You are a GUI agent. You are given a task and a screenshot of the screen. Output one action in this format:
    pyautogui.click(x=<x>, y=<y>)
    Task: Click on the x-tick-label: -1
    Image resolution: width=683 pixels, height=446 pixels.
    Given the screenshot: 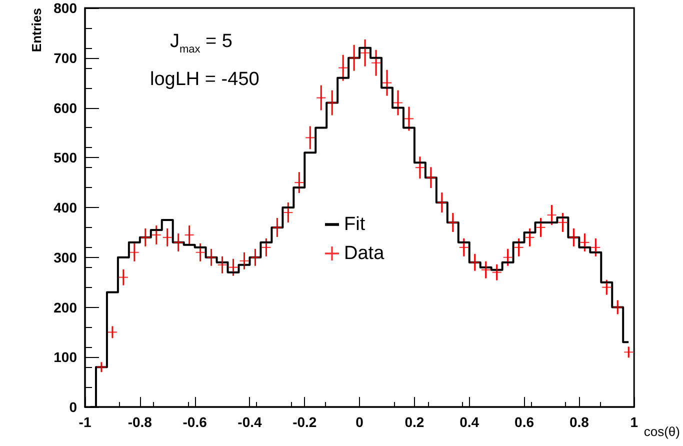 What is the action you would take?
    pyautogui.click(x=85, y=422)
    